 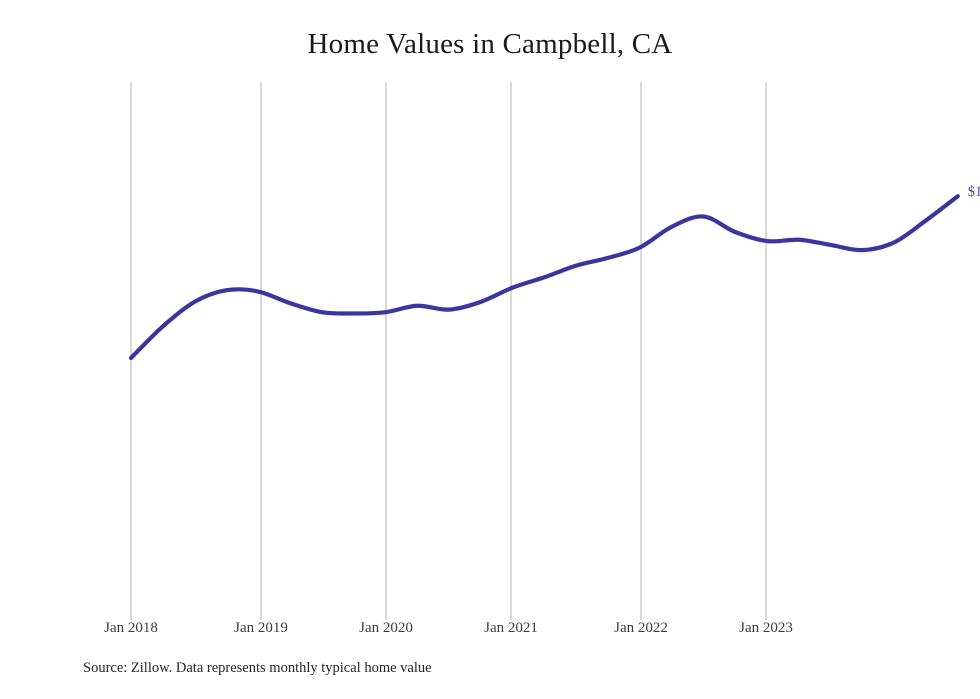 I want to click on x-axis-tick-jan-2019: Jan 2019, so click(x=261, y=628).